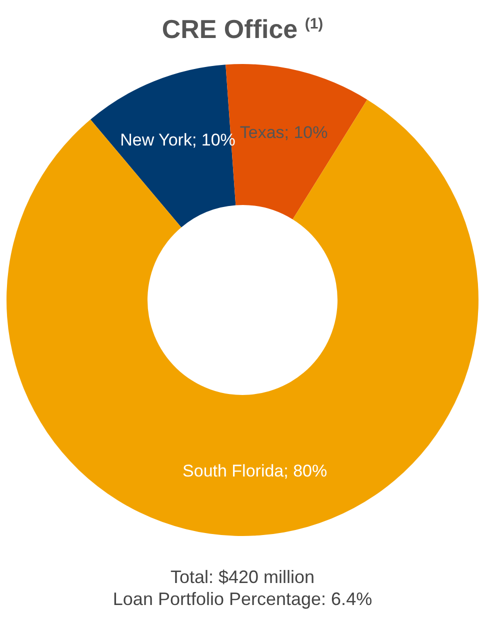 The width and height of the screenshot is (485, 620). I want to click on donut-slice, so click(163, 146).